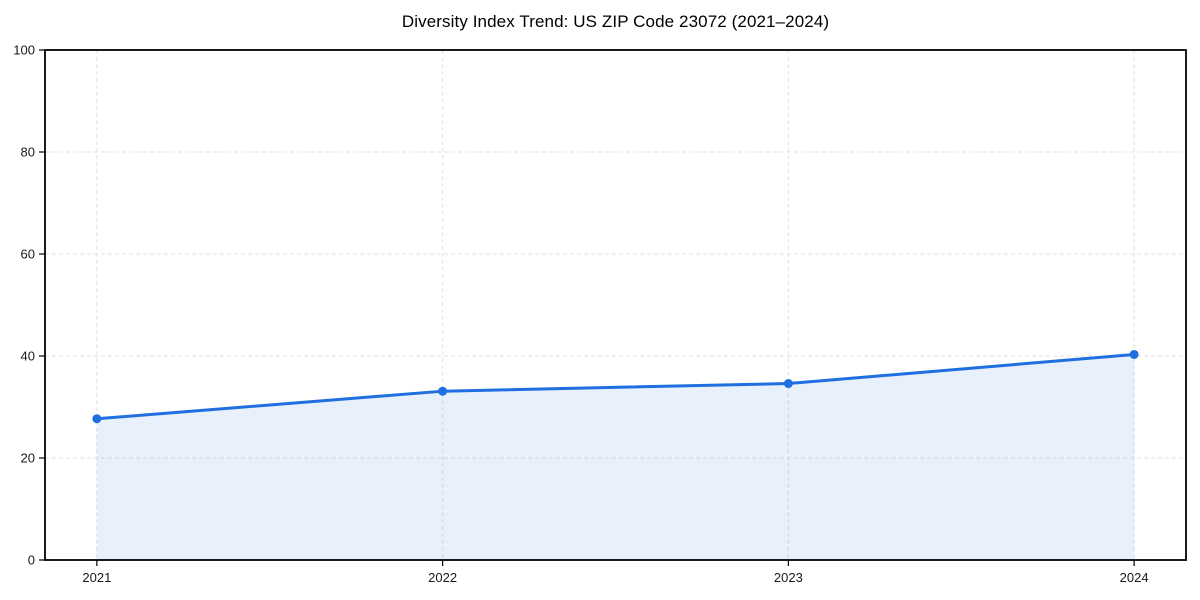  Describe the element at coordinates (28, 458) in the screenshot. I see `y-tick-label-20: 20` at that location.